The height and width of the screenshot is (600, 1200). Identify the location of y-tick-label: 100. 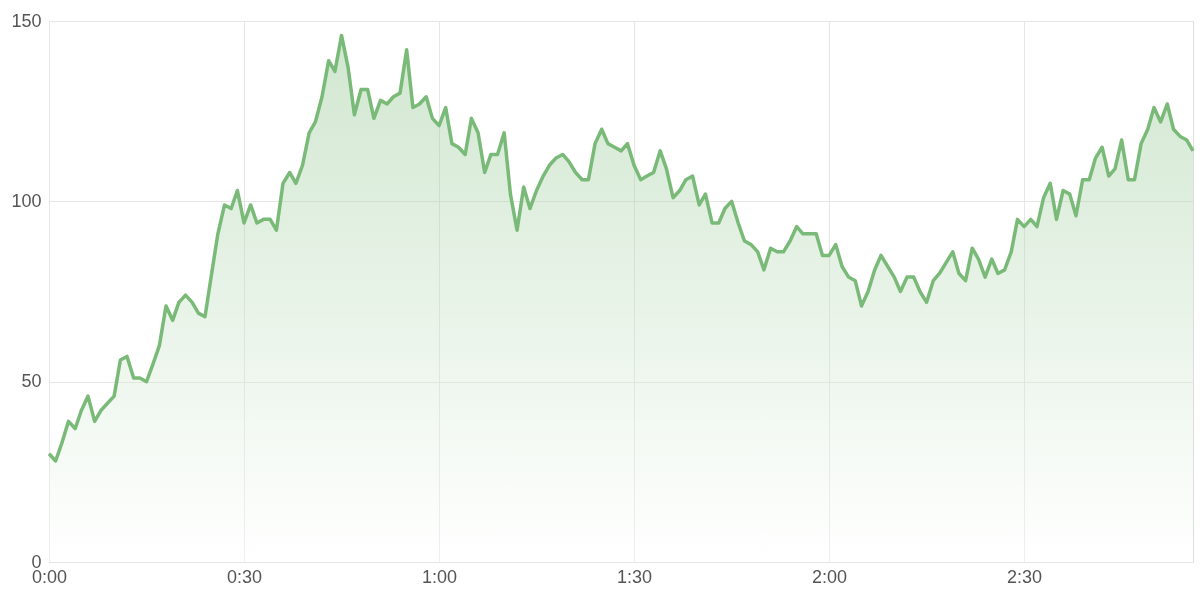
(26, 200).